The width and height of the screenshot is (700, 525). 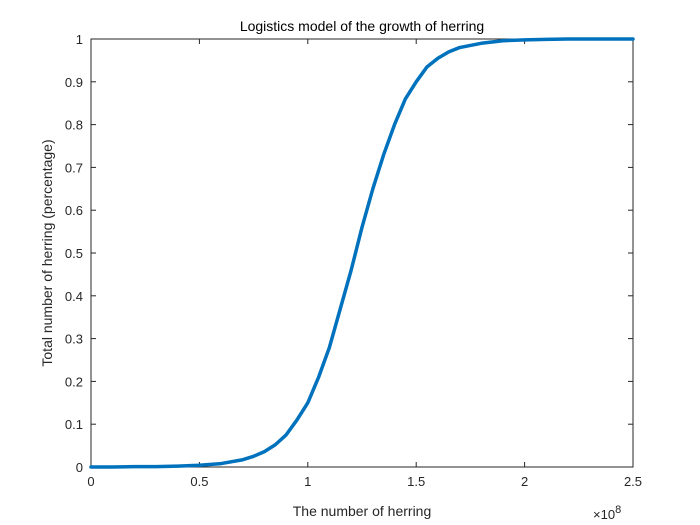 I want to click on y-tick-label: 0.2, so click(x=74, y=381).